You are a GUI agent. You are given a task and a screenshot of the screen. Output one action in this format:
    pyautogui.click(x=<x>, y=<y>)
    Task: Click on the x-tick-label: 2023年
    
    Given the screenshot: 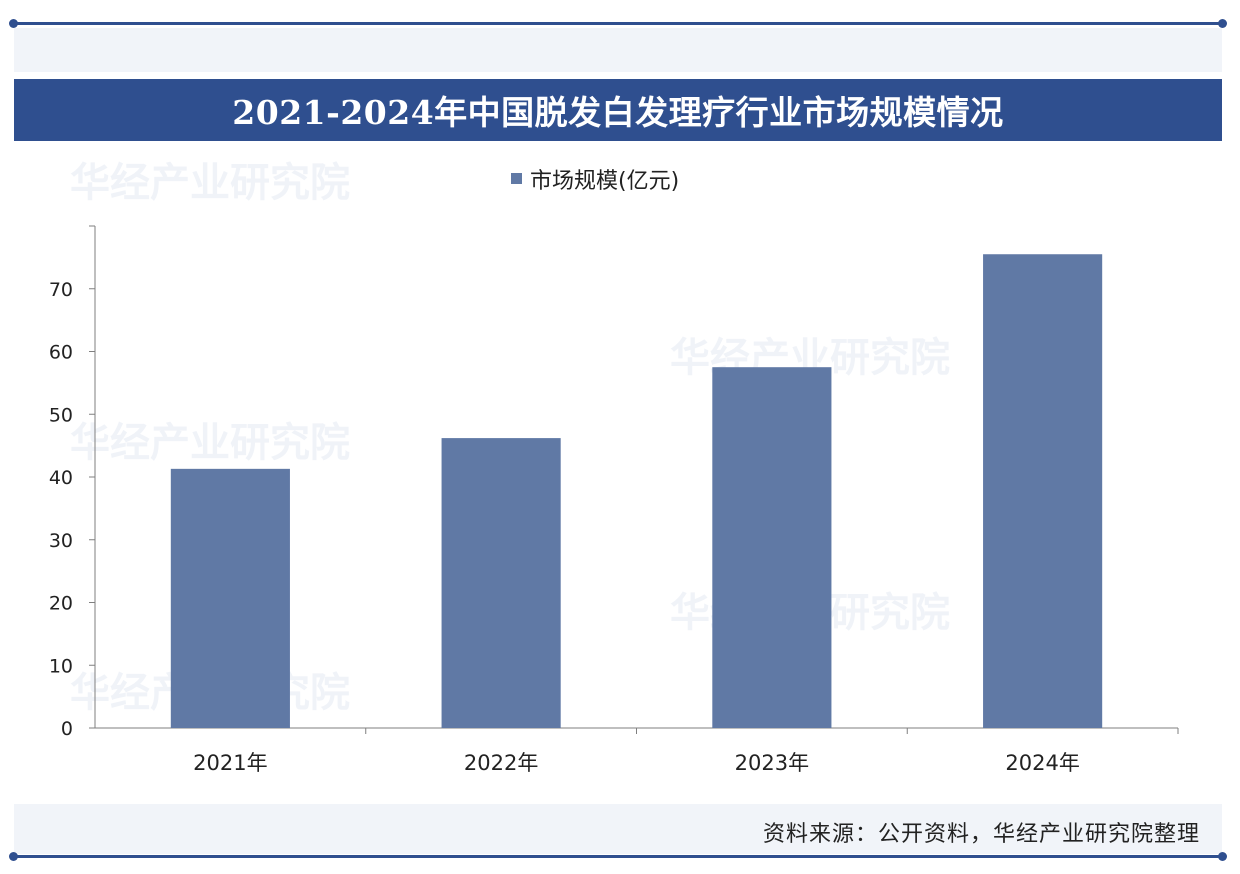 What is the action you would take?
    pyautogui.click(x=772, y=763)
    